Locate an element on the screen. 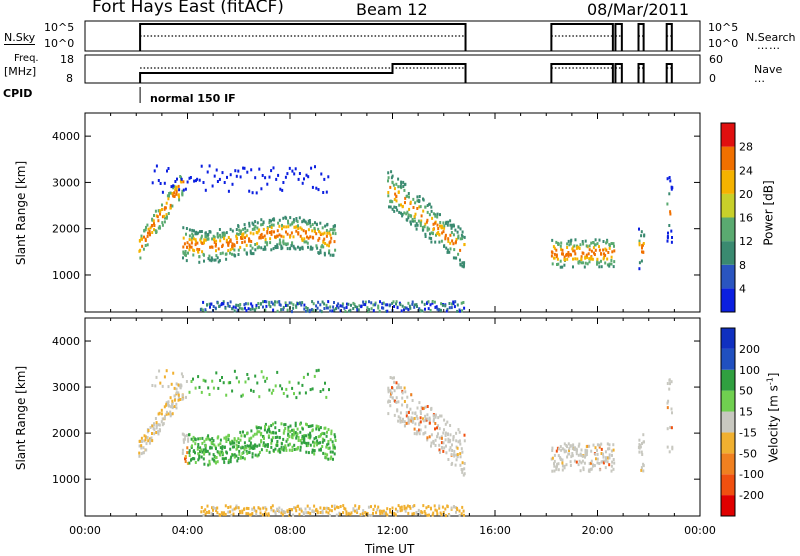 The width and height of the screenshot is (800, 556). colorbar-tick-label: -200 is located at coordinates (751, 495).